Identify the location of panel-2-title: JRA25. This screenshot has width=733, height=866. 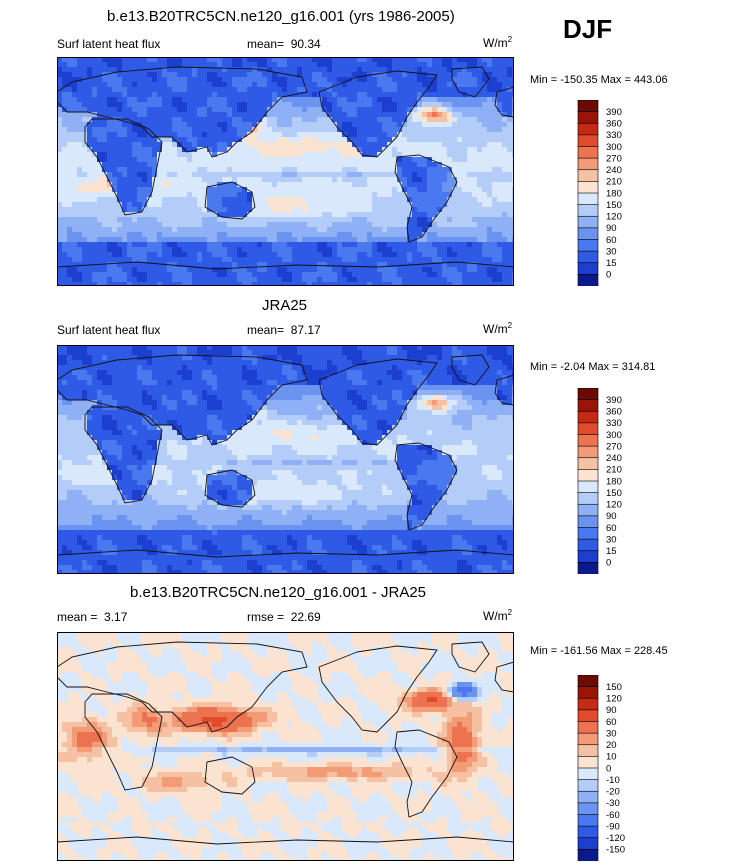
(285, 305).